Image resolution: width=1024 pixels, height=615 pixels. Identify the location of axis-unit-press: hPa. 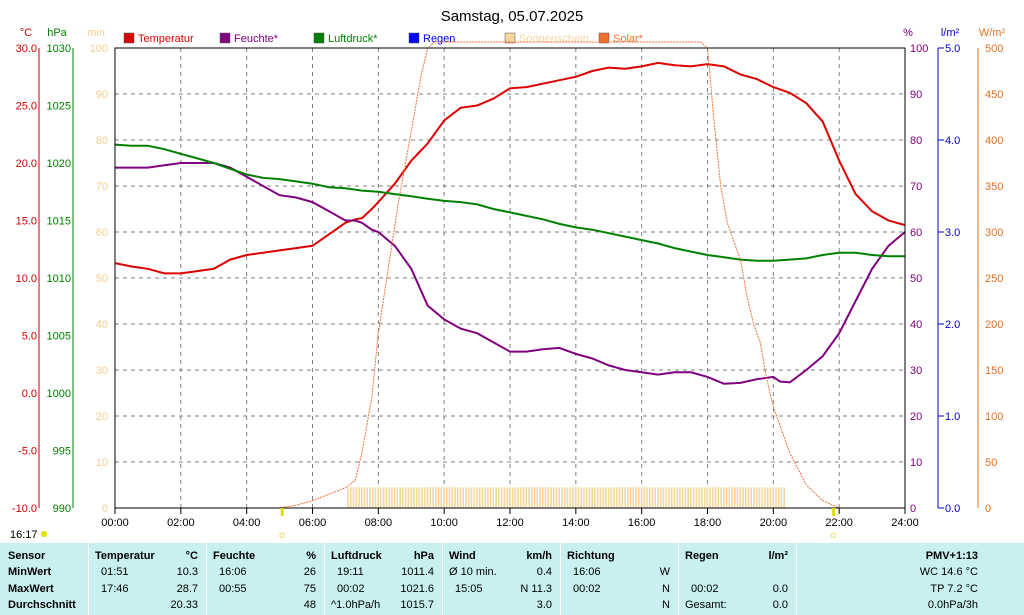
(57, 33).